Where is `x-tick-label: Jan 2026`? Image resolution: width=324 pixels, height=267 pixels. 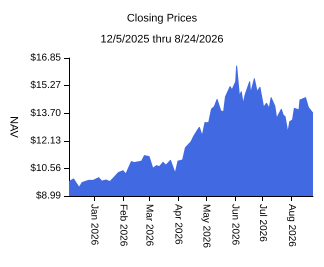
x-tick-label: Jan 2026 is located at coordinates (94, 225).